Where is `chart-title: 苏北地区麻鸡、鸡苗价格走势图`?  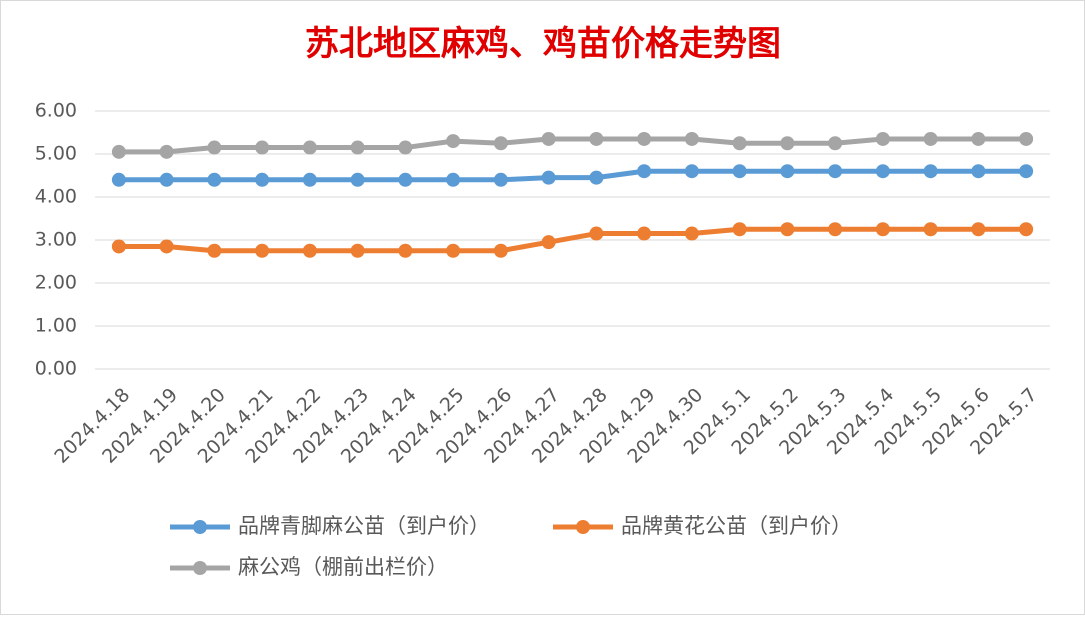 chart-title: 苏北地区麻鸡、鸡苗价格走势图 is located at coordinates (543, 44).